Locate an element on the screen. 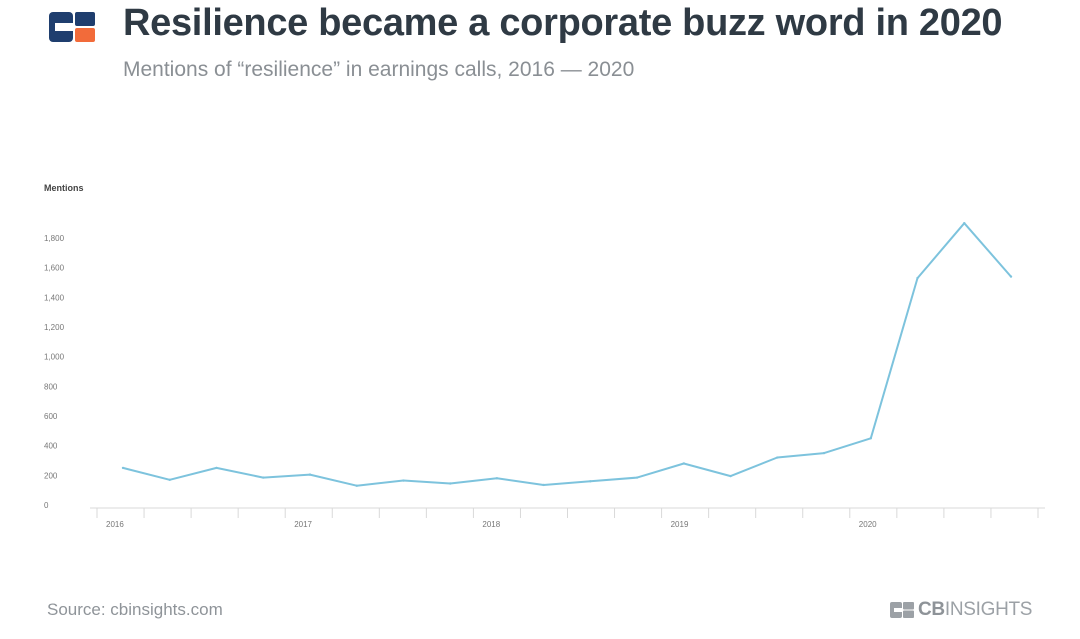 The height and width of the screenshot is (639, 1080). x-tick-label: 2020 is located at coordinates (868, 524).